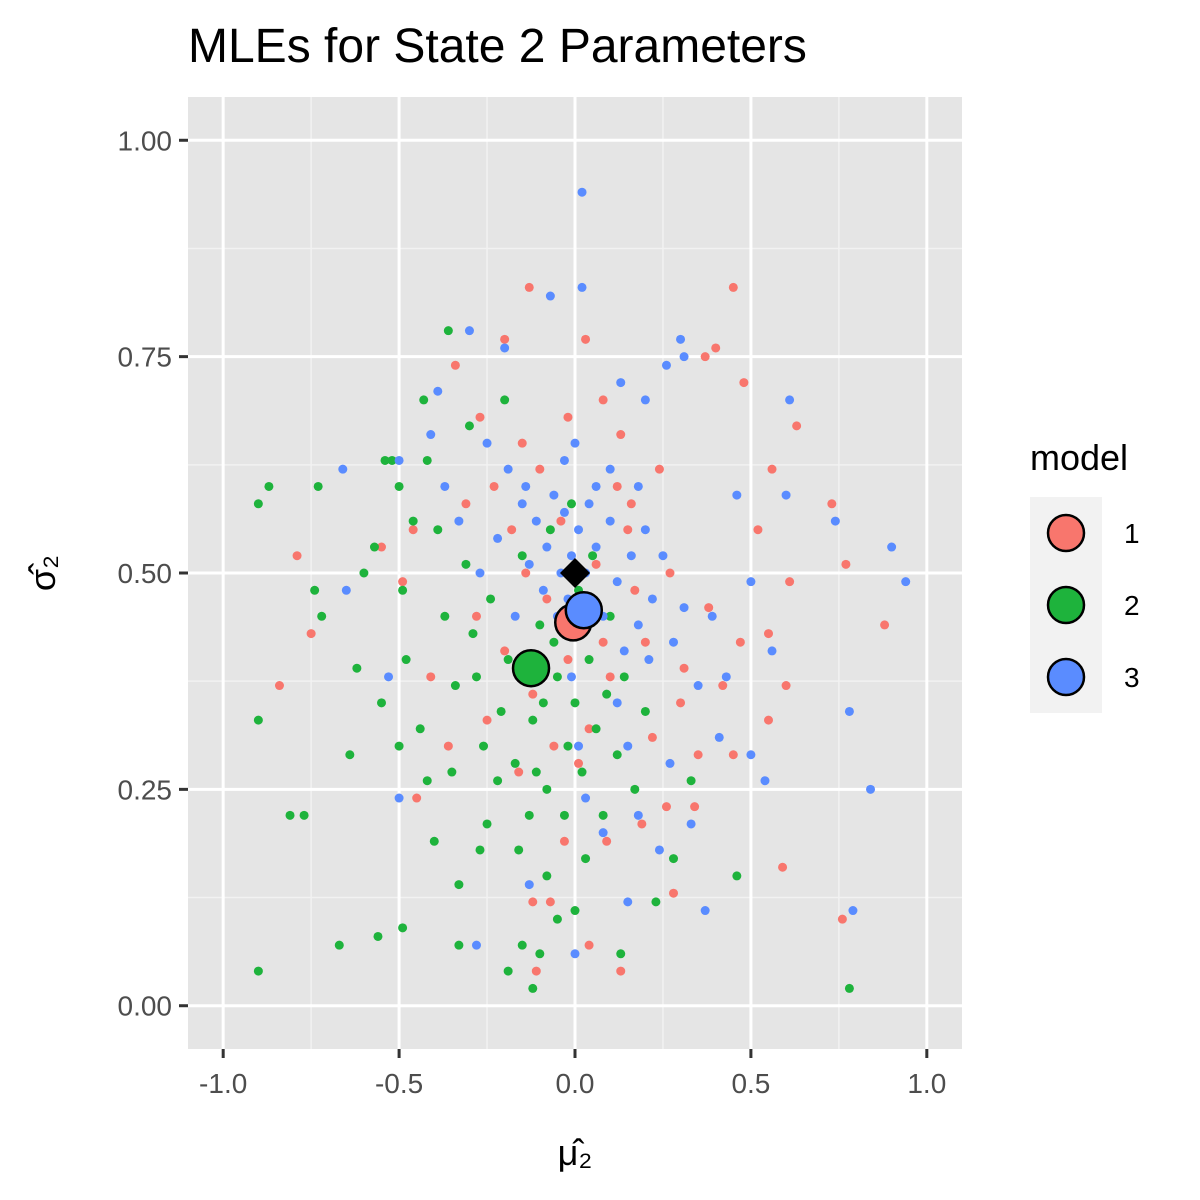 The width and height of the screenshot is (1200, 1200). Describe the element at coordinates (1085, 575) in the screenshot. I see `legend: model 1 2 3` at that location.